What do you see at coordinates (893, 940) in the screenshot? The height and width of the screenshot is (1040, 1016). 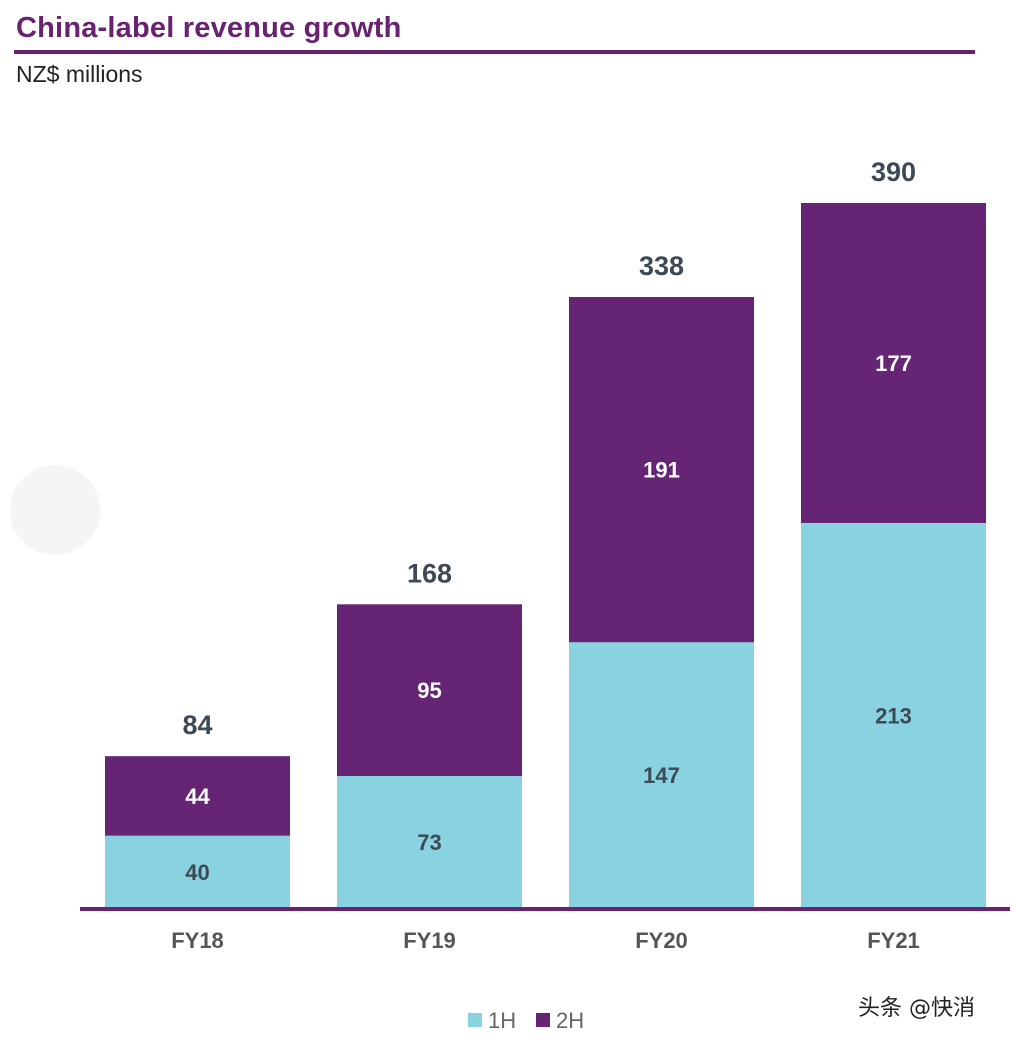 I see `x-tick-label: FY21` at bounding box center [893, 940].